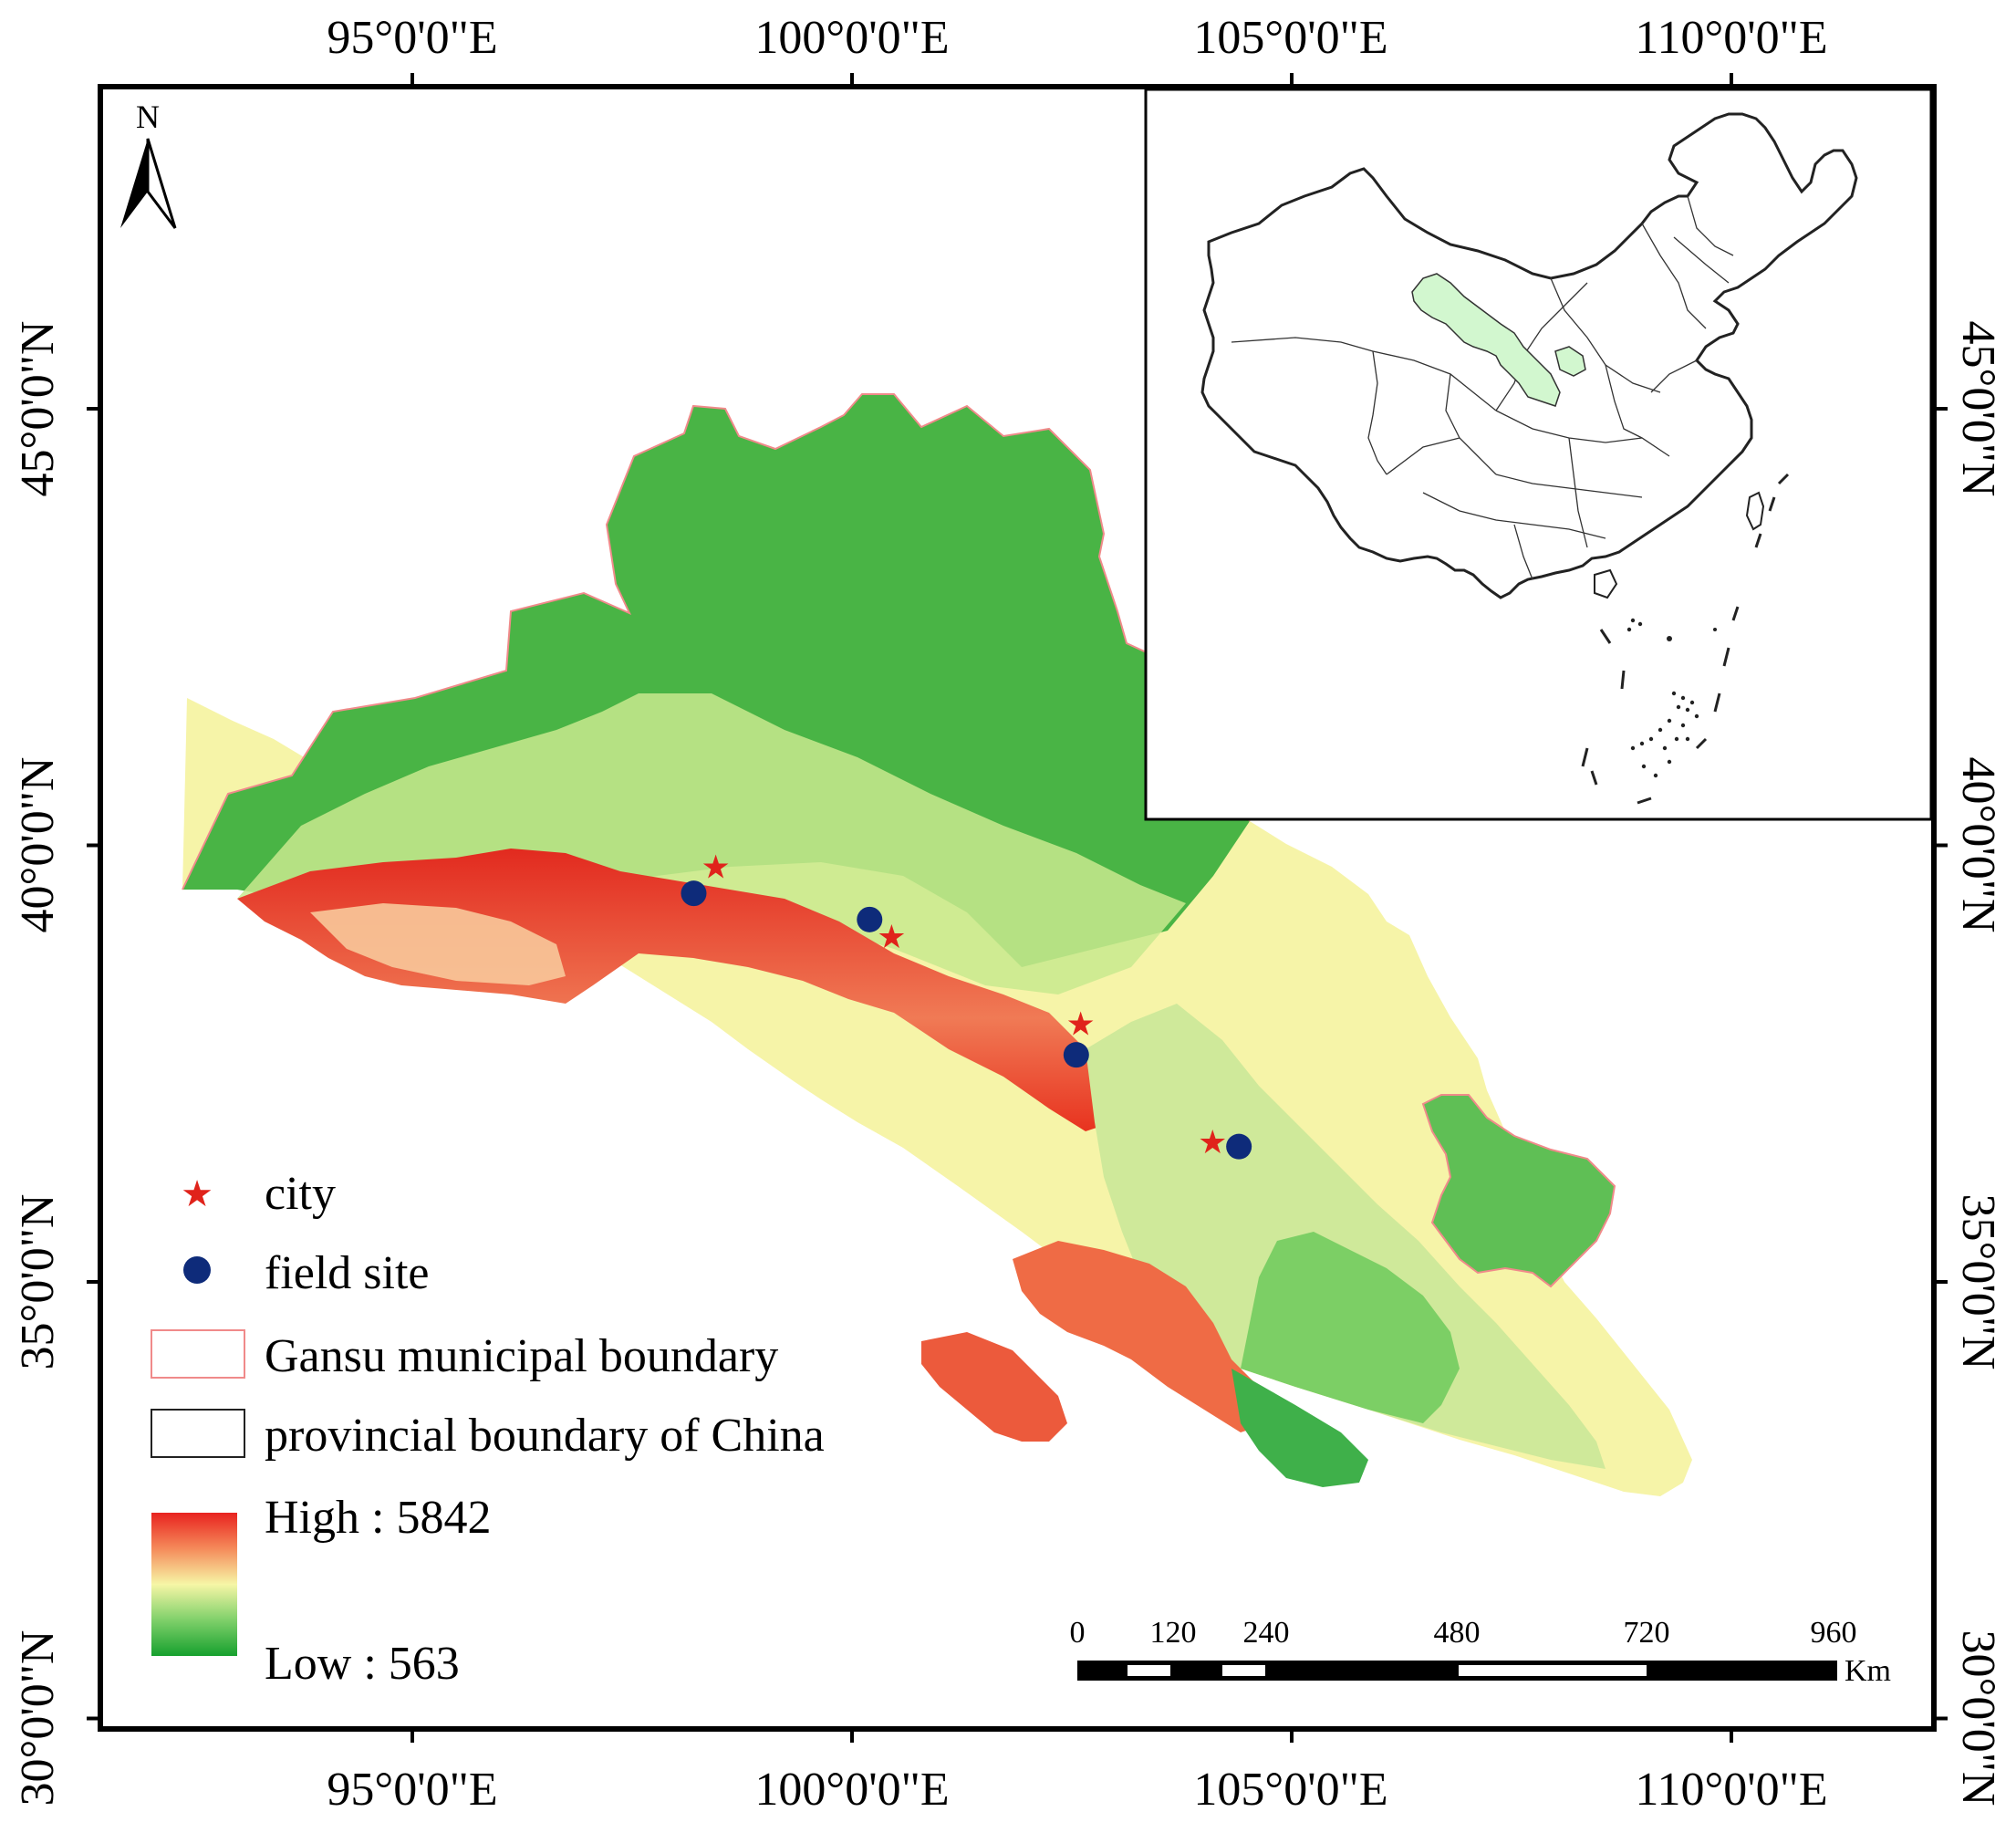 This screenshot has width=2016, height=1843. Describe the element at coordinates (38, 1718) in the screenshot. I see `lat-label-left-30: 30°0'0"N` at that location.